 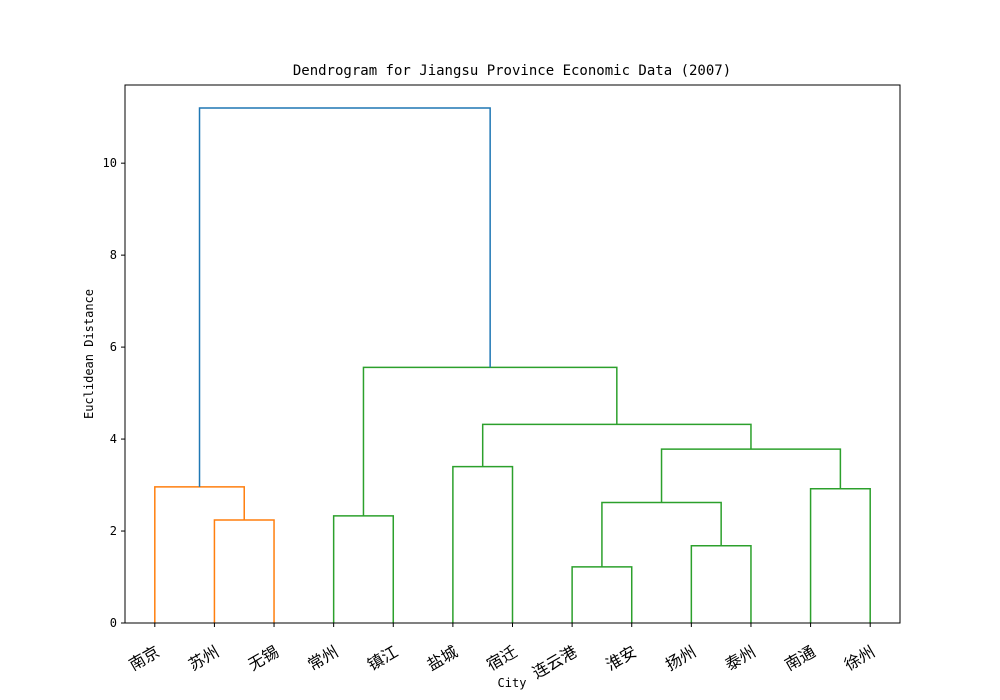 What do you see at coordinates (89, 354) in the screenshot?
I see `y-axis-label: Euclidean Distance` at bounding box center [89, 354].